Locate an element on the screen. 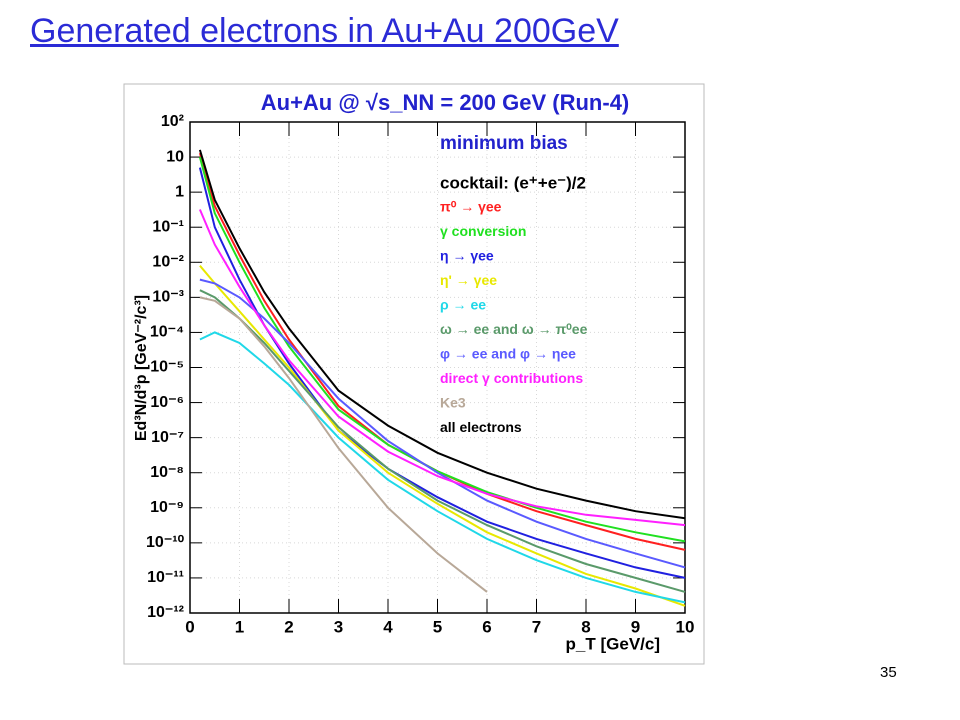 This screenshot has width=960, height=720. legend-label: all electrons is located at coordinates (481, 427).